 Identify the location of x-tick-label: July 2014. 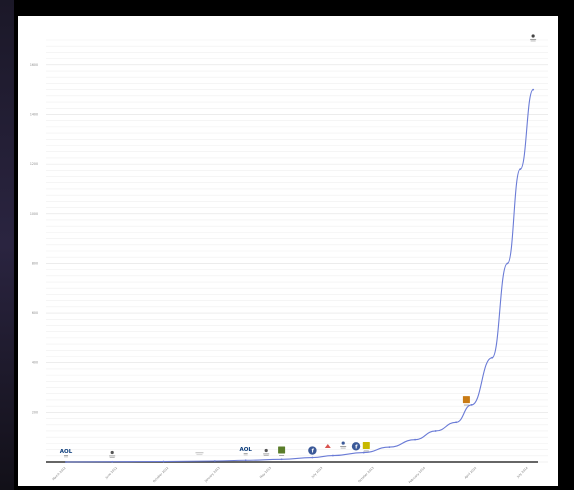
(521, 472).